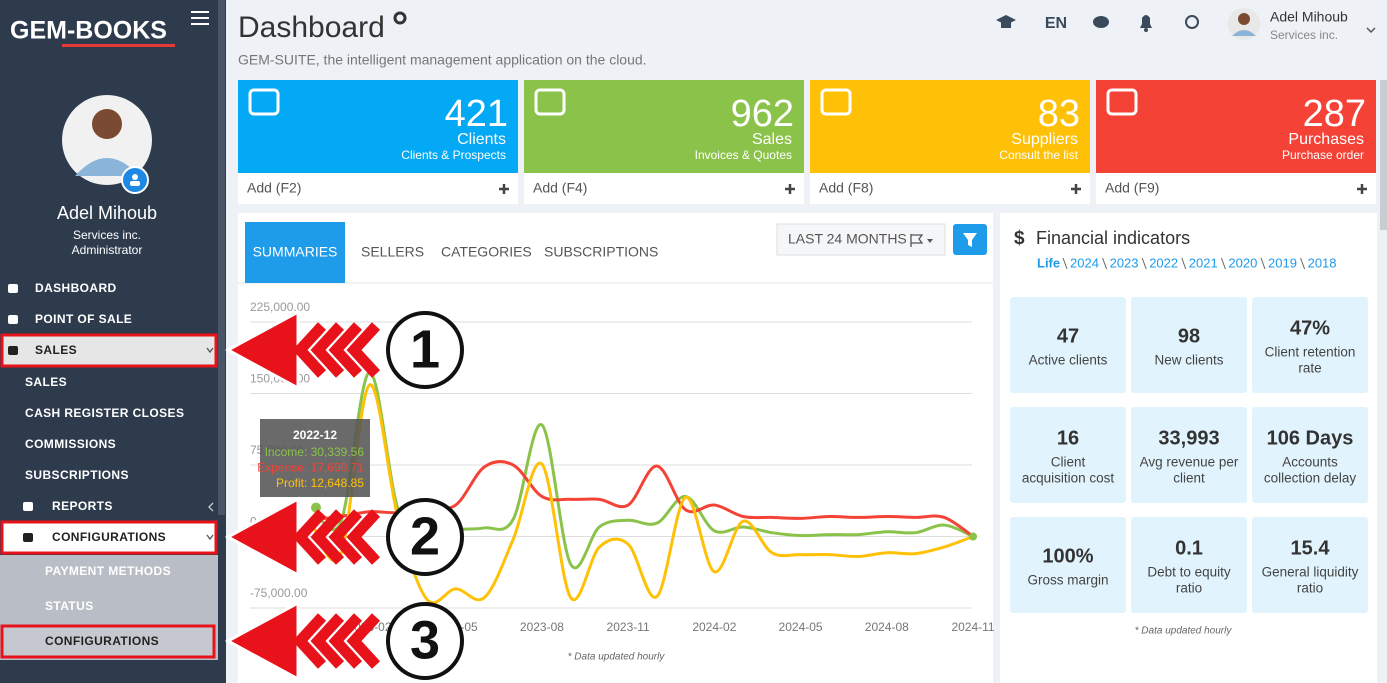  What do you see at coordinates (1203, 262) in the screenshot?
I see `period-link: 2021` at bounding box center [1203, 262].